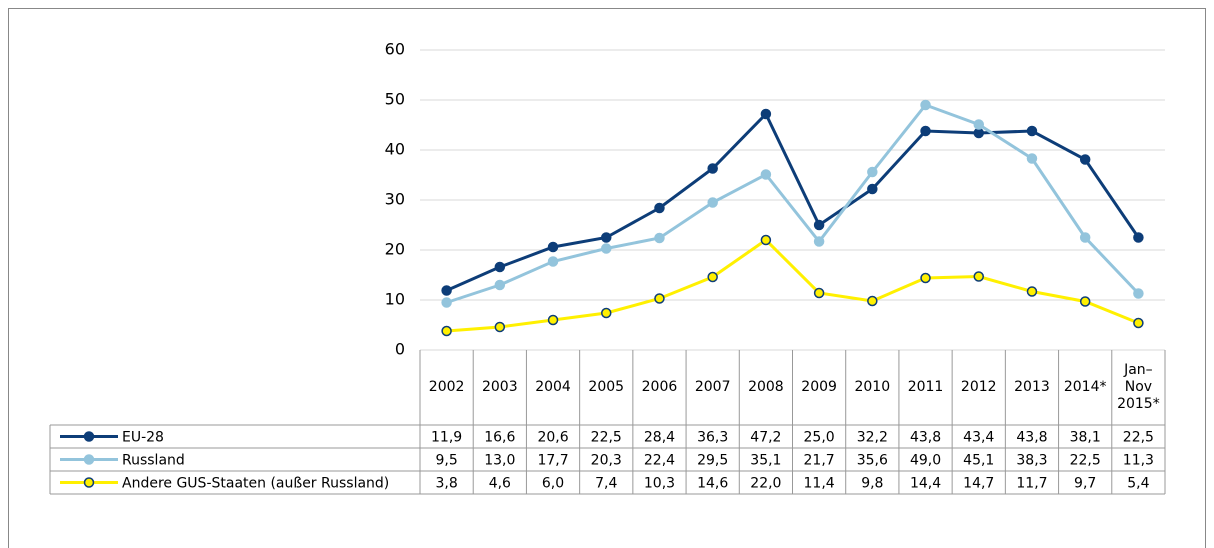  I want to click on table-value: 43,4, so click(978, 438).